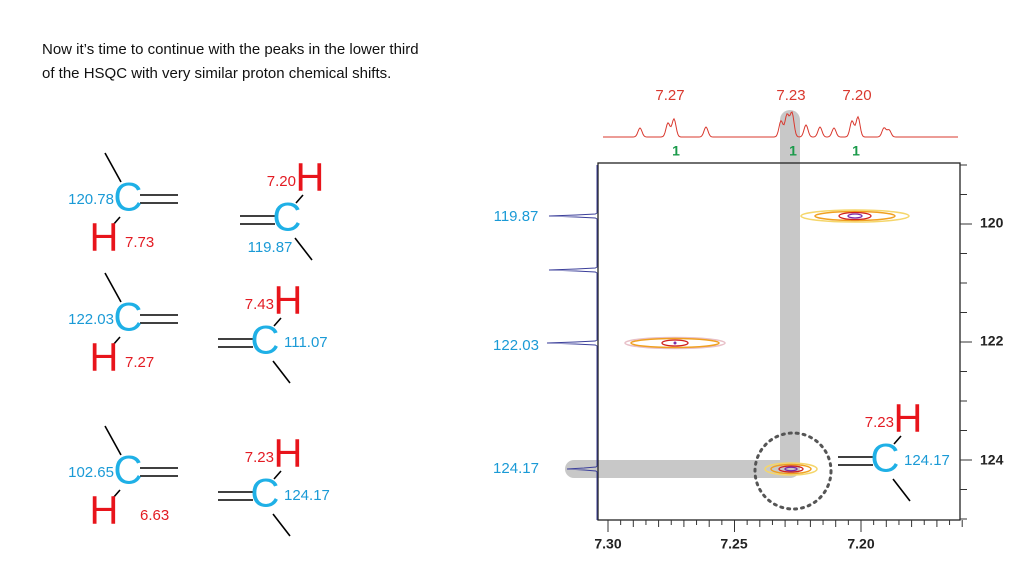  I want to click on proton-axis-label: 7.30, so click(607, 544).